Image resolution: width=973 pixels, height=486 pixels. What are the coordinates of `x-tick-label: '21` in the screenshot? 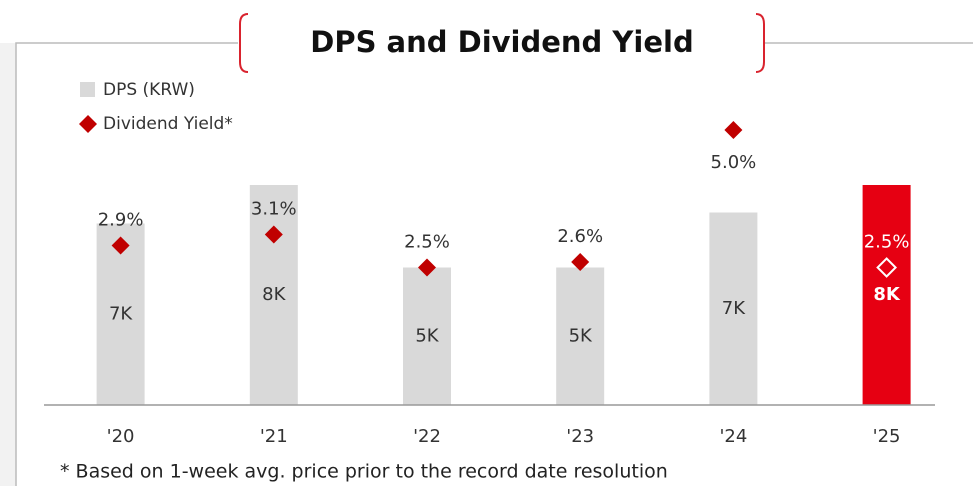 It's located at (274, 436).